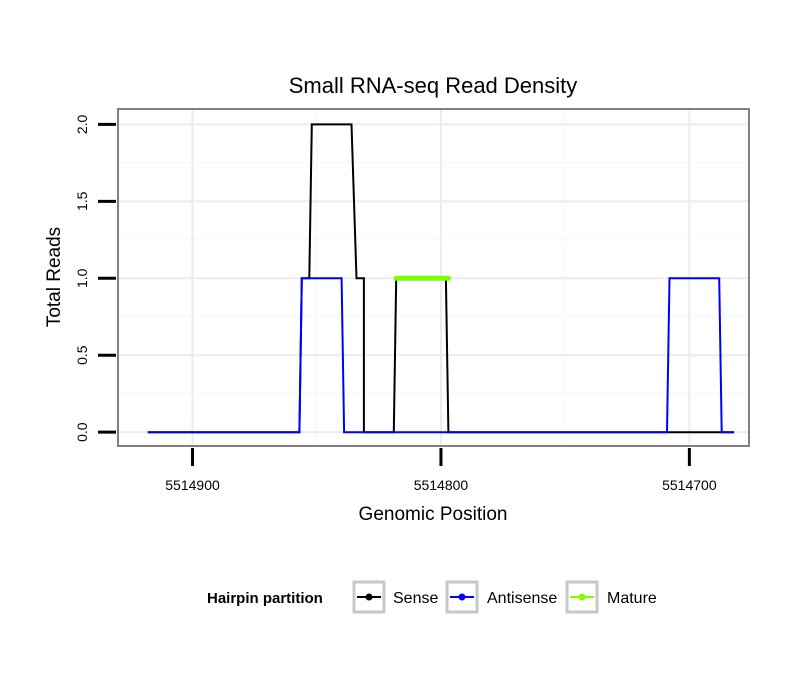 Image resolution: width=810 pixels, height=690 pixels. I want to click on y-tick-label: 1.5, so click(82, 201).